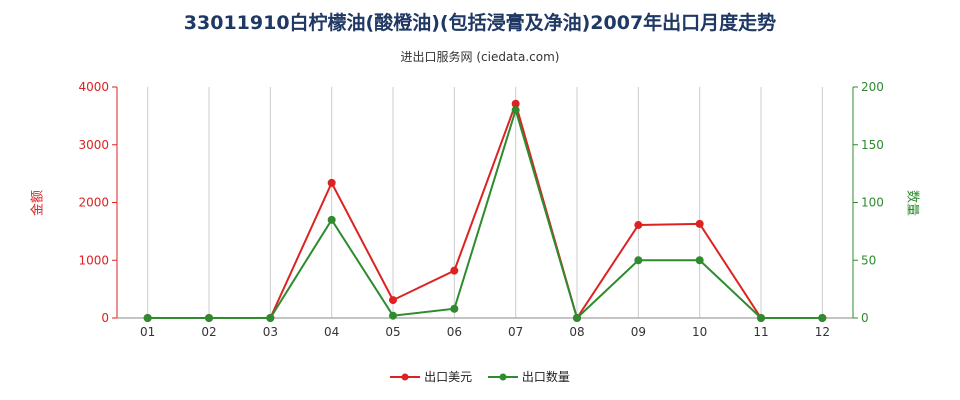  I want to click on x-tick-label: 04, so click(331, 332).